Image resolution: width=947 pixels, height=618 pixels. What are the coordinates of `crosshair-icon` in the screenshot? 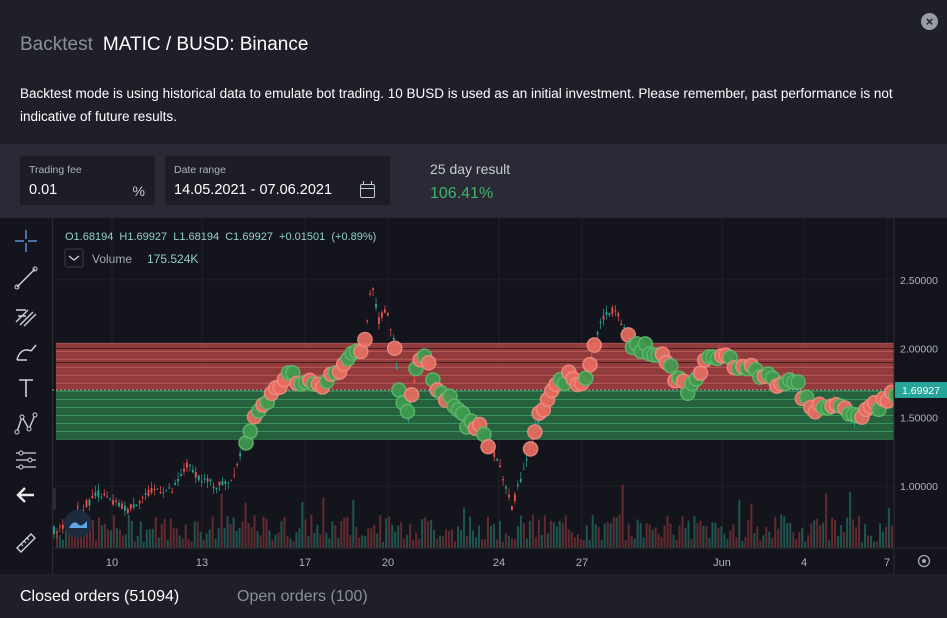 It's located at (26, 241).